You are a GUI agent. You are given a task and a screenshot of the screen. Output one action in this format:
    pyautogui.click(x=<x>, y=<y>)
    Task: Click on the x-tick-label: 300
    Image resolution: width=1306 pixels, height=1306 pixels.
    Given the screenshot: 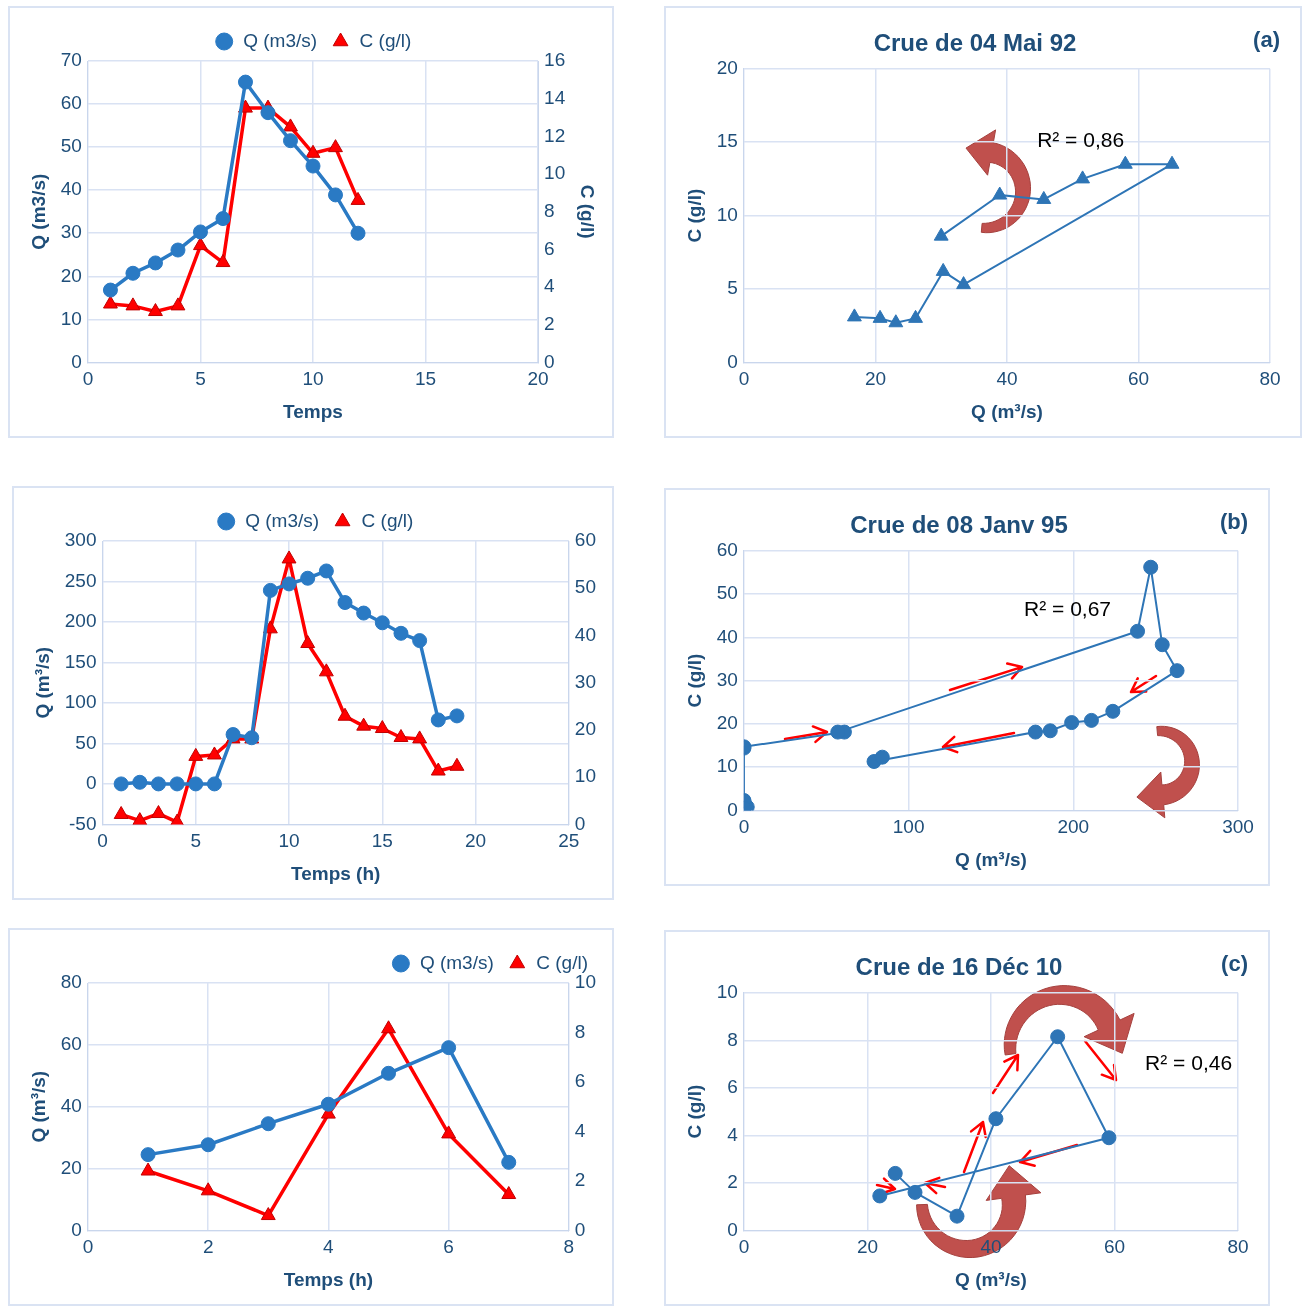 What is the action you would take?
    pyautogui.click(x=1238, y=827)
    